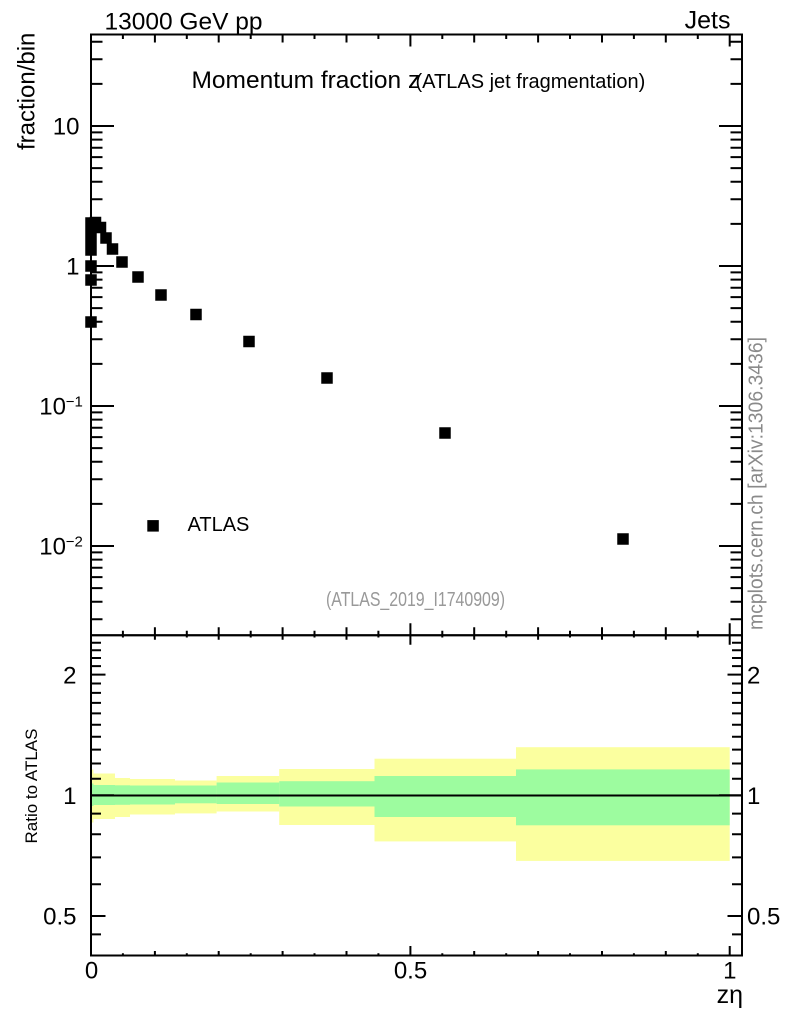 The width and height of the screenshot is (786, 1024). What do you see at coordinates (184, 21) in the screenshot?
I see `svg-text: 13000 GeV pp` at bounding box center [184, 21].